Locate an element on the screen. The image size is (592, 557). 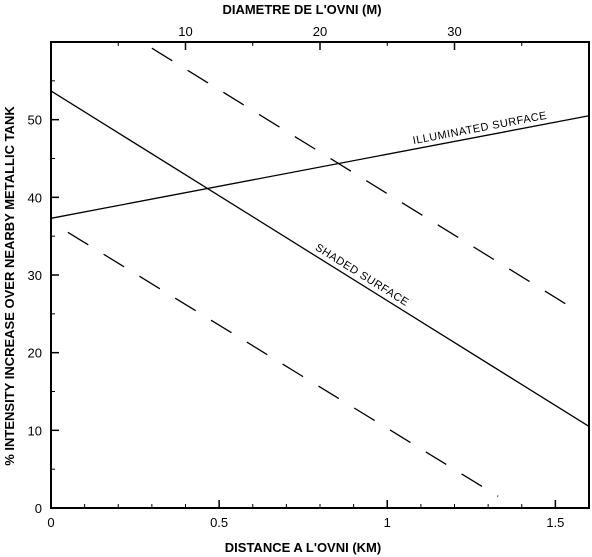
shaded-surface-label: SHADED SURFACE is located at coordinates (362, 275).